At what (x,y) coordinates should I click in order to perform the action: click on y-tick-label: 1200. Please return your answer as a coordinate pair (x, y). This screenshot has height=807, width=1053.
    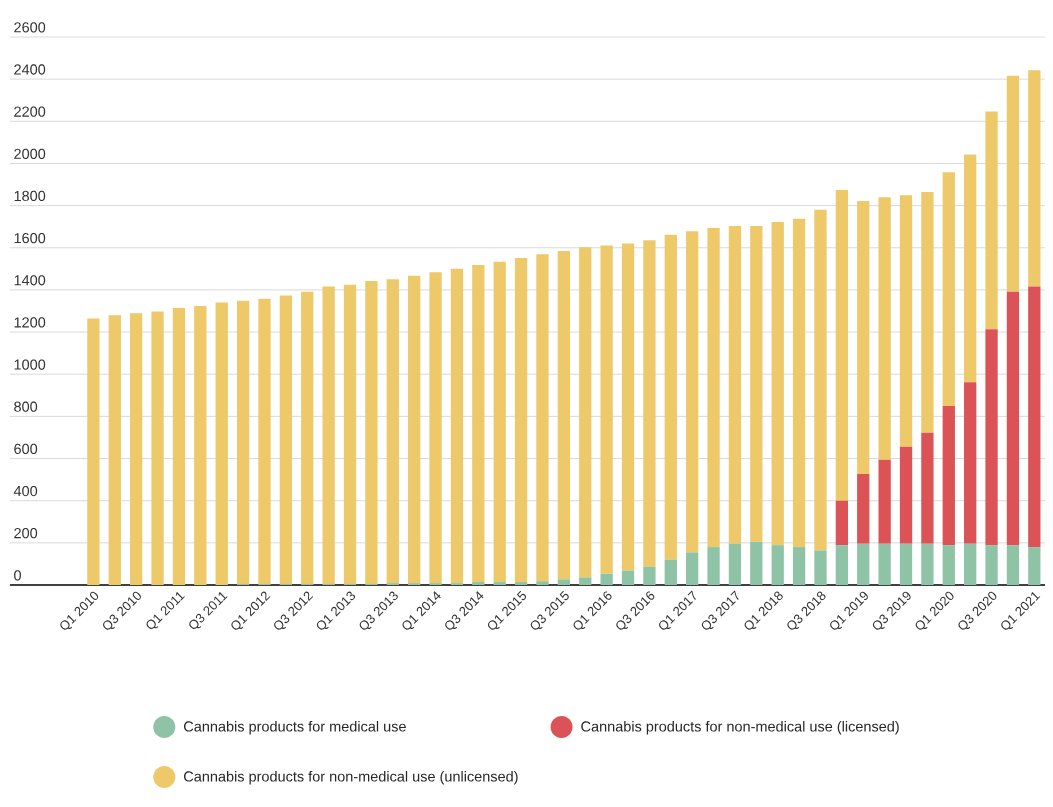
    Looking at the image, I should click on (30, 322).